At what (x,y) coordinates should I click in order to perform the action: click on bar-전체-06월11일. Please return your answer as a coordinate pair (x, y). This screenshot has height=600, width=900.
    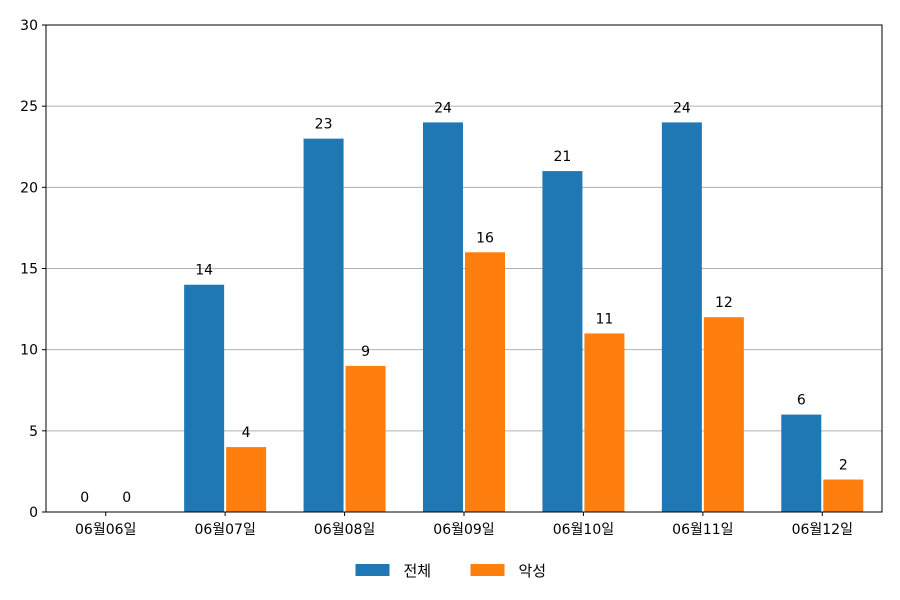
    Looking at the image, I should click on (681, 317).